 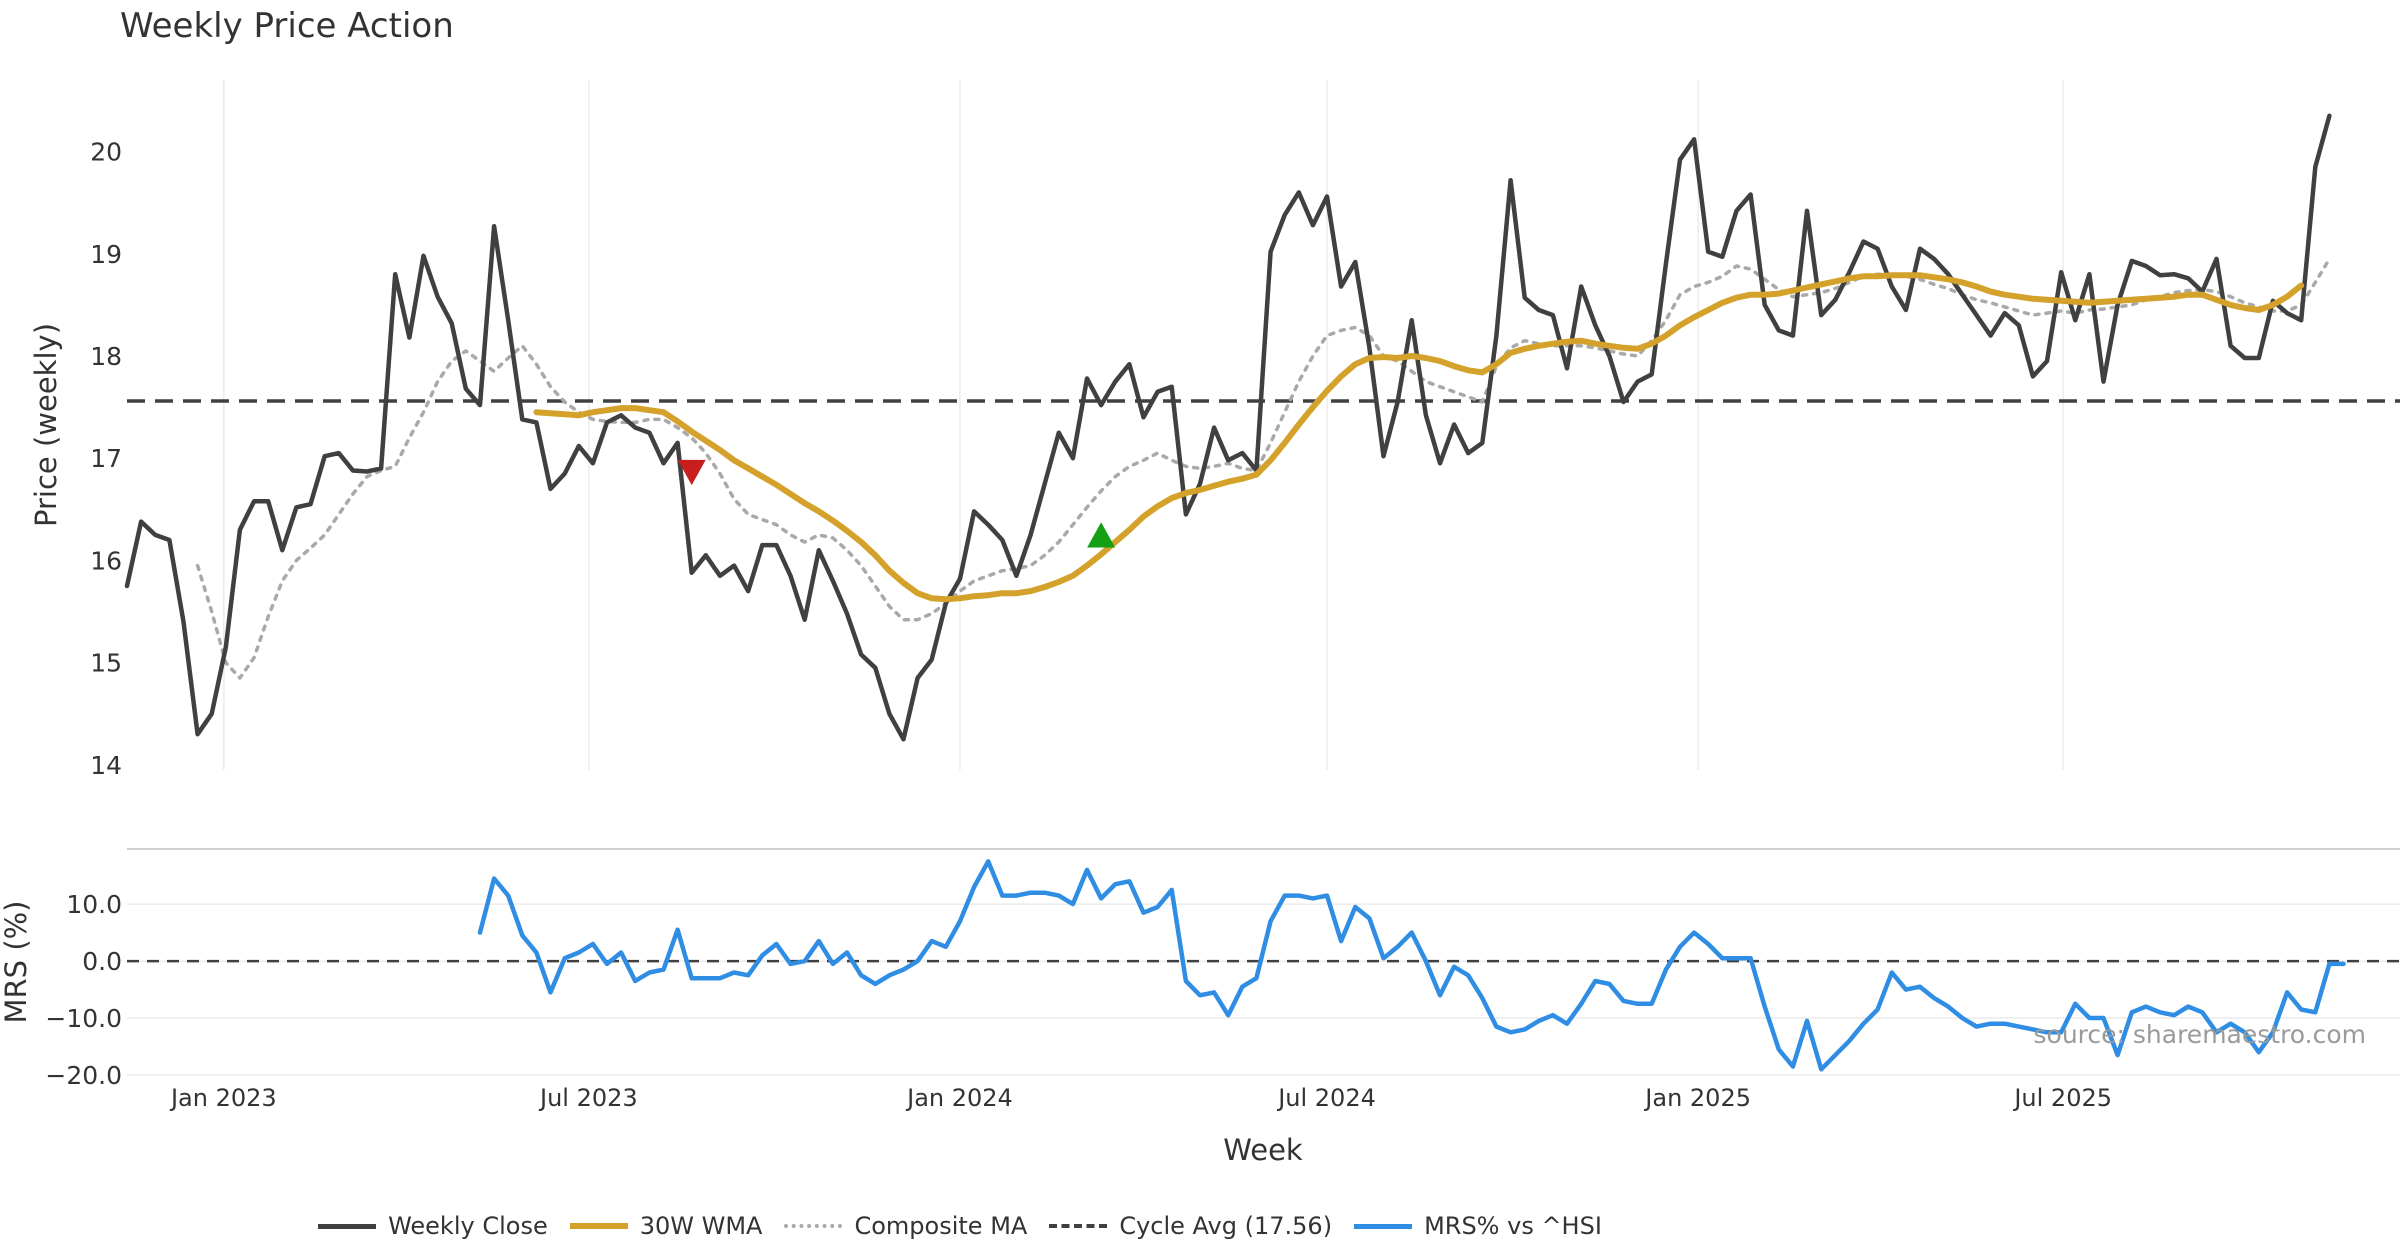 I want to click on x-tick-label: Jul 2024, so click(x=1326, y=1098).